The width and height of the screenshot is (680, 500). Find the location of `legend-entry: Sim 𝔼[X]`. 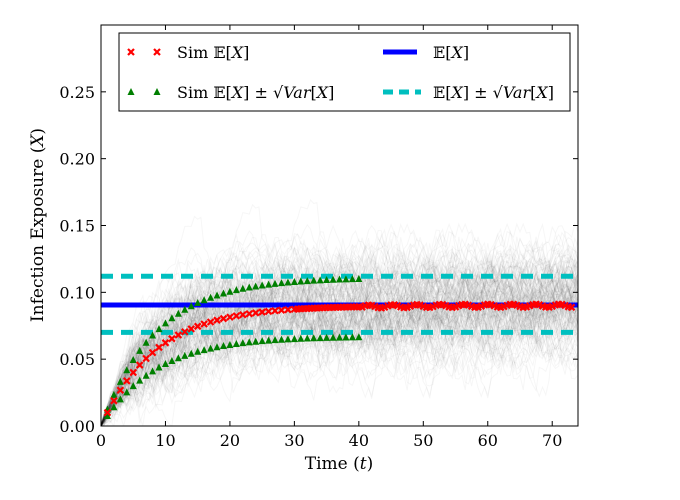

legend-entry: Sim 𝔼[X] is located at coordinates (188, 52).